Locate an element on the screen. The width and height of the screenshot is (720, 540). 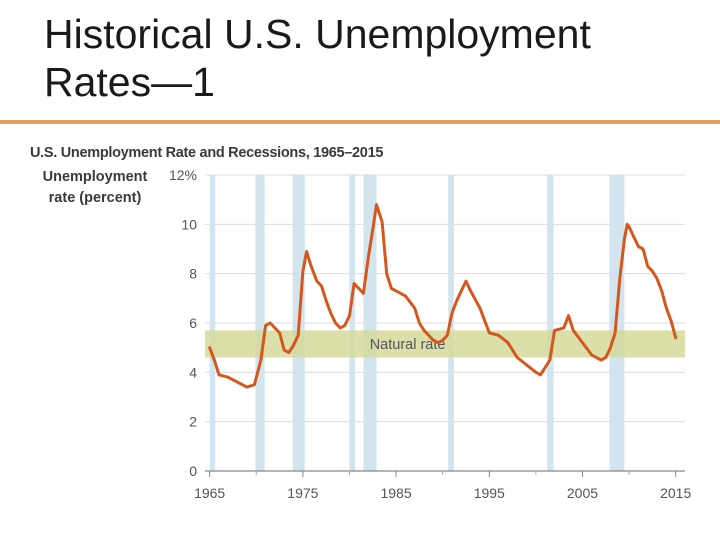
slide-title-line1: Historical U.S. Unemployment is located at coordinates (317, 34).